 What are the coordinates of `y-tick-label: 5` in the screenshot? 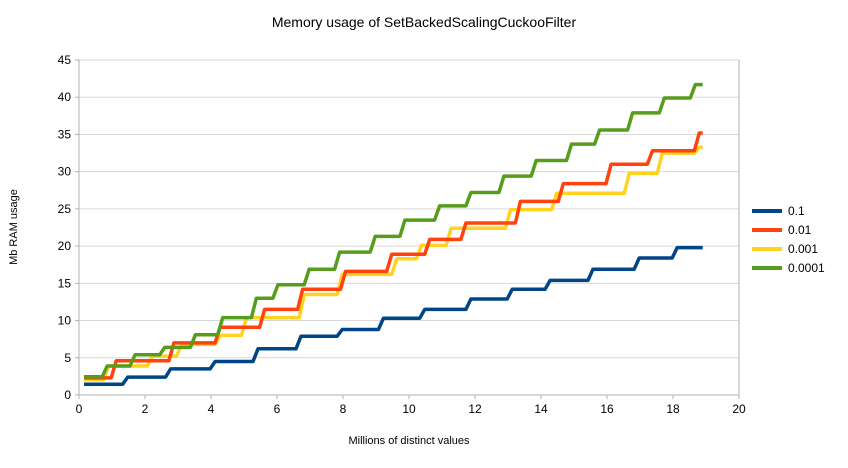 It's located at (67, 358).